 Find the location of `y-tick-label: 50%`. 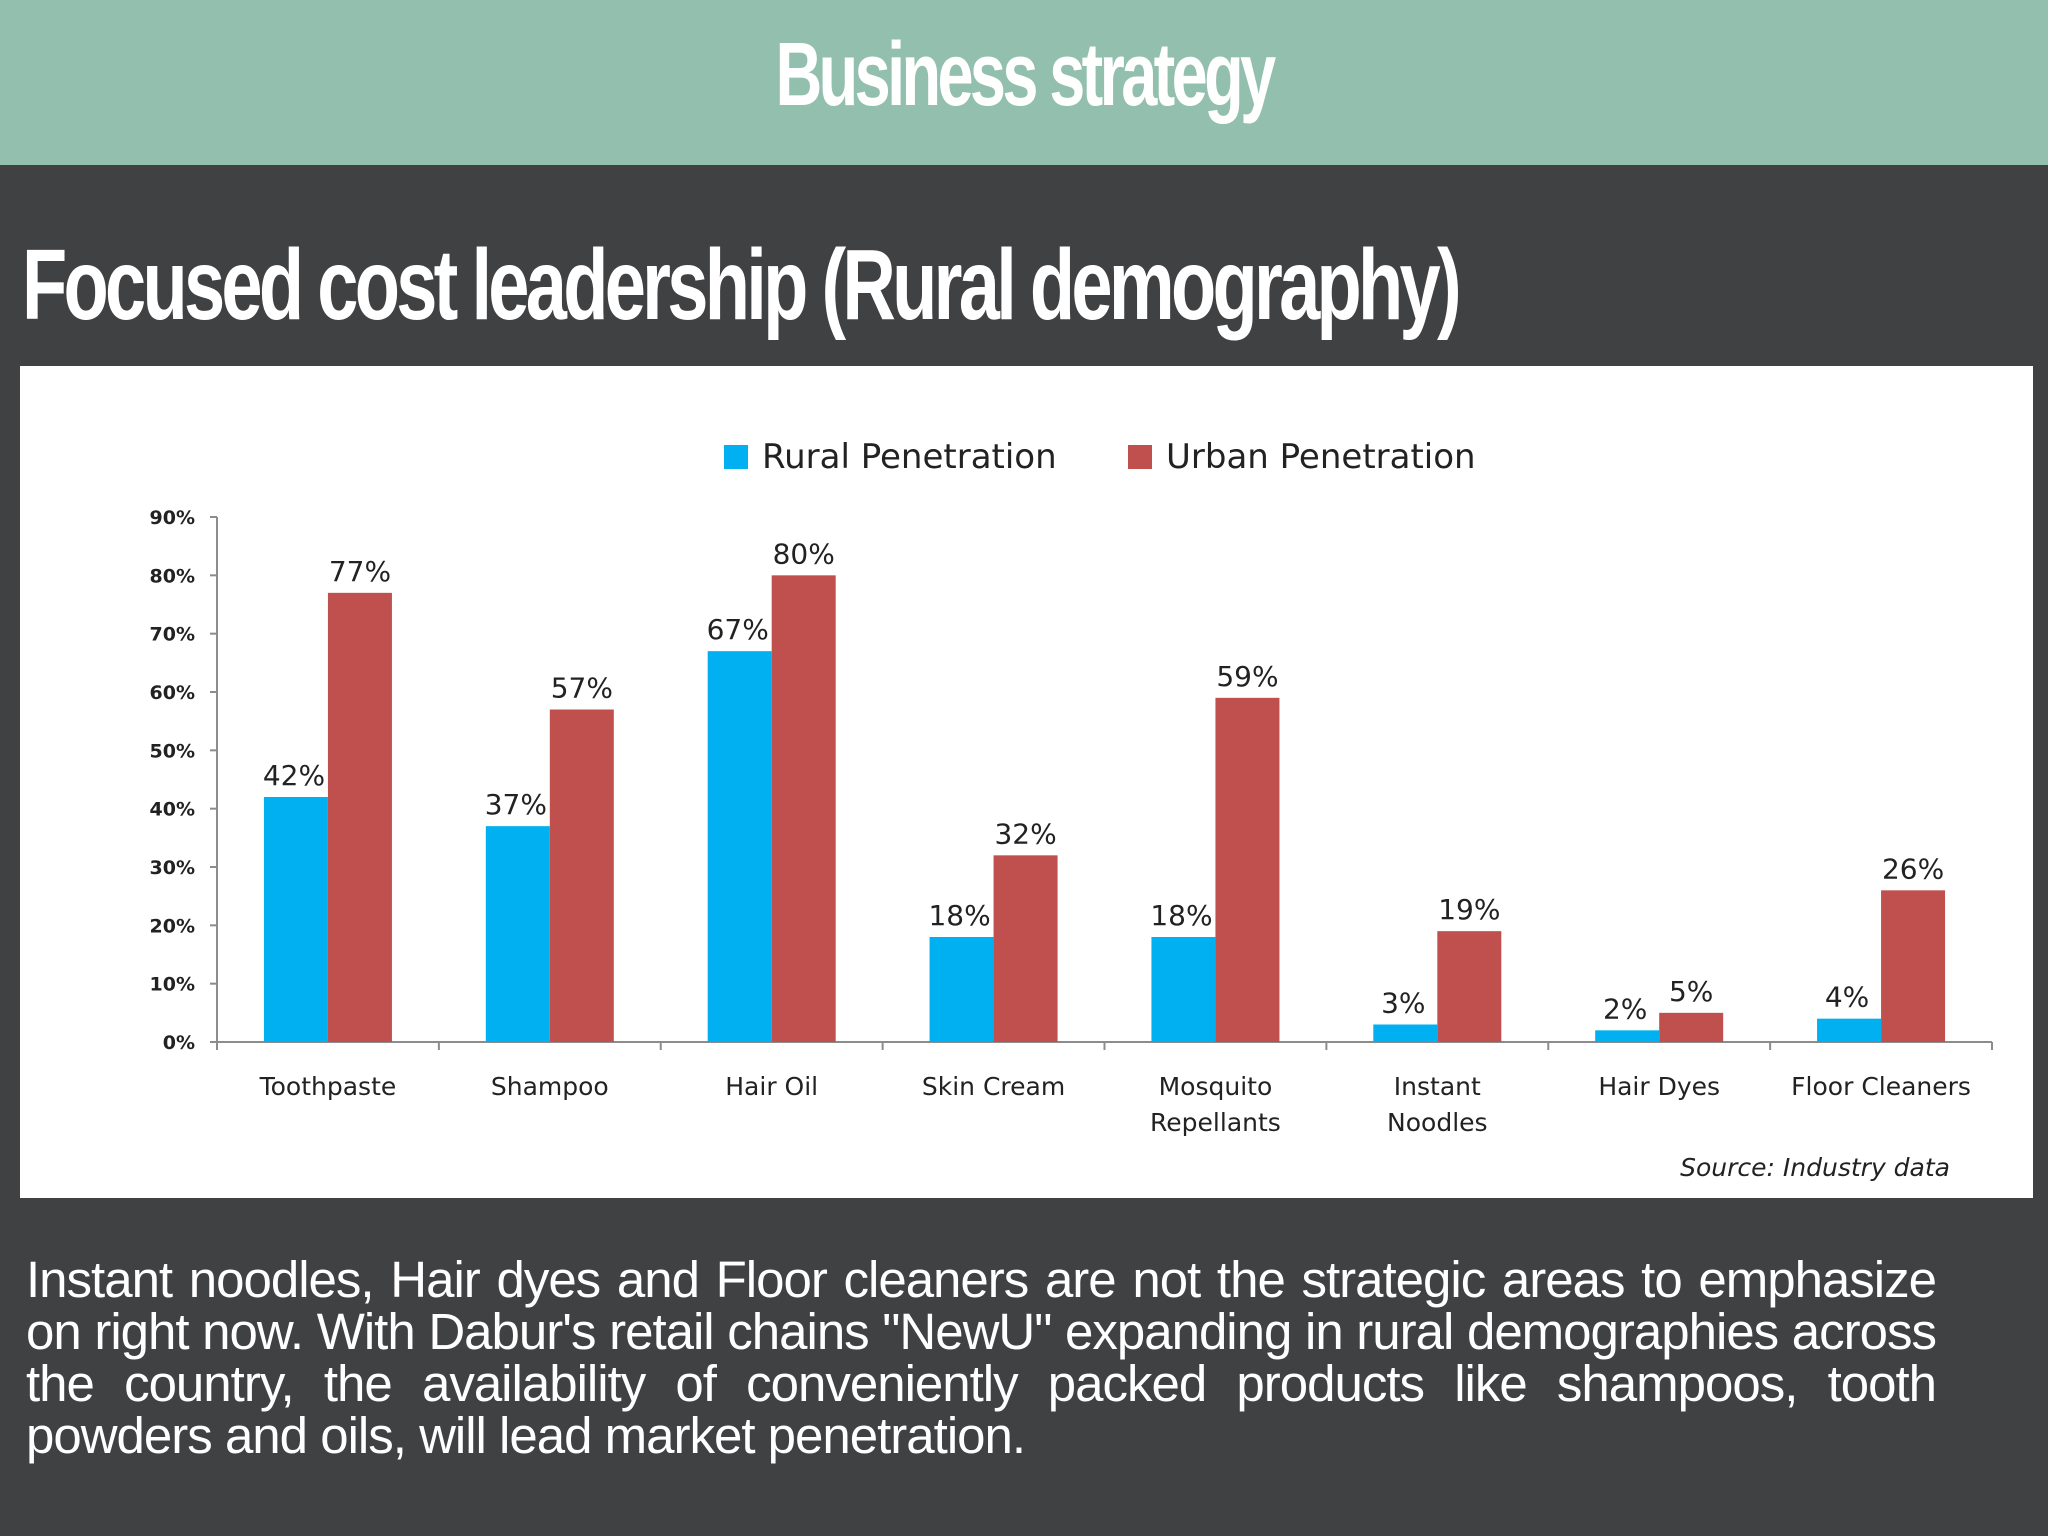

y-tick-label: 50% is located at coordinates (172, 751).